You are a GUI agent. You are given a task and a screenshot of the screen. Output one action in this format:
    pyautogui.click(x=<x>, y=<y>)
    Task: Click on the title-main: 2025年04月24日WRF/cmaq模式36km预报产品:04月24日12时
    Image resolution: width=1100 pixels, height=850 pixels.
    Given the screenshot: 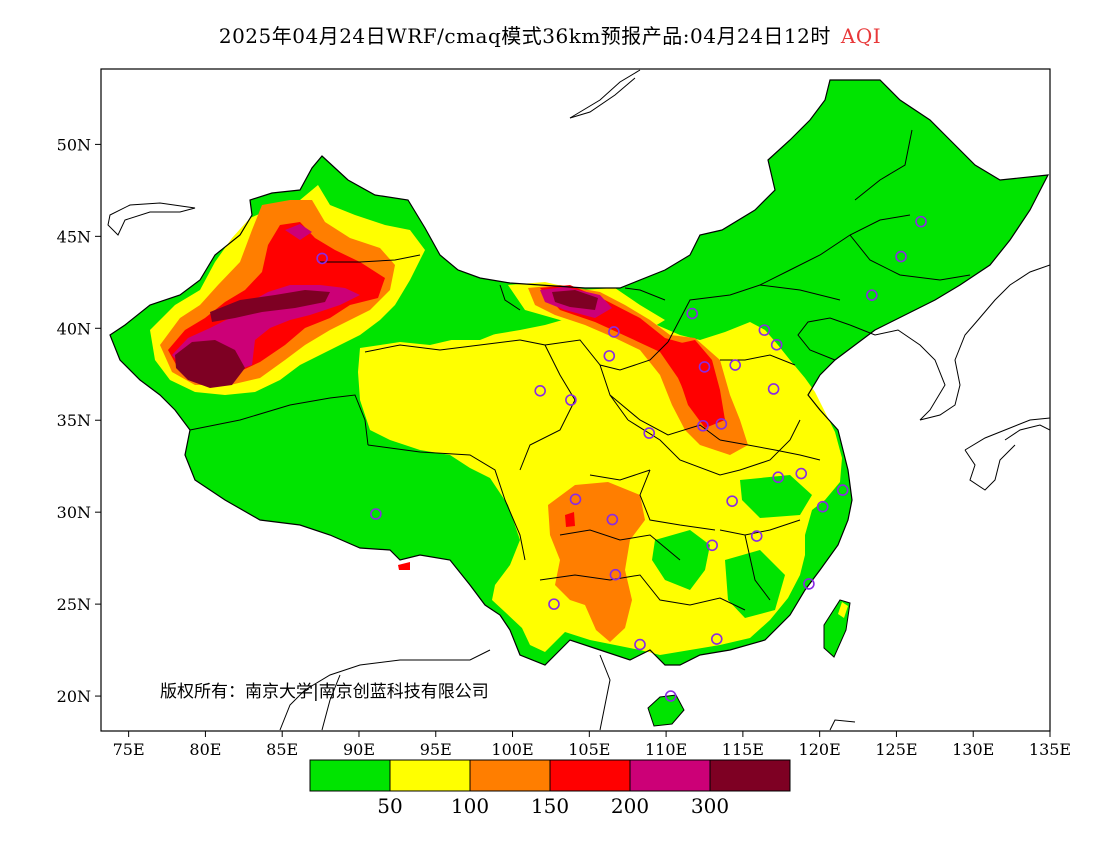 What is the action you would take?
    pyautogui.click(x=524, y=36)
    